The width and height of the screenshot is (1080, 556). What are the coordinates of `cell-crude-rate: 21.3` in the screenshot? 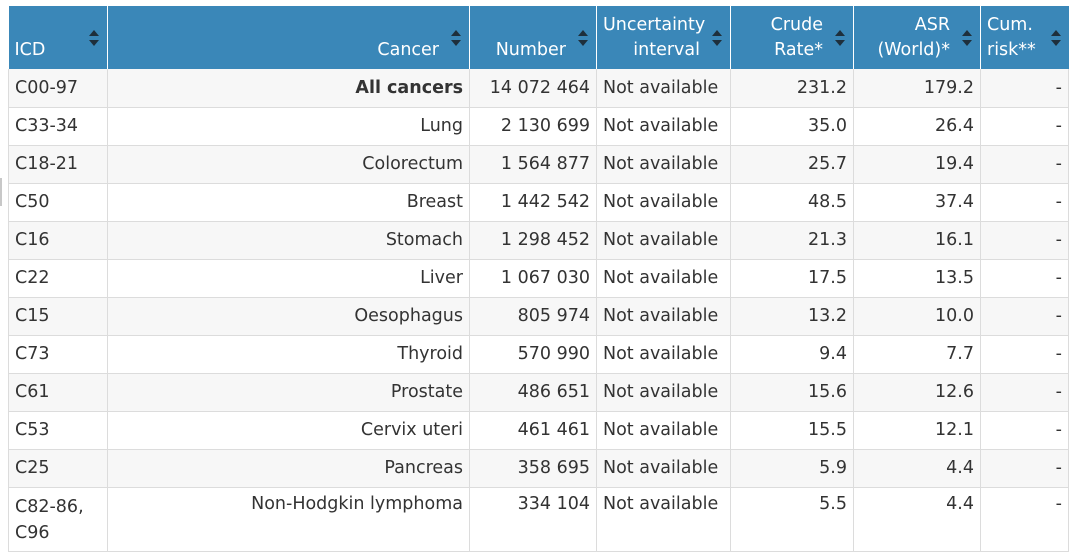 It's located at (792, 240).